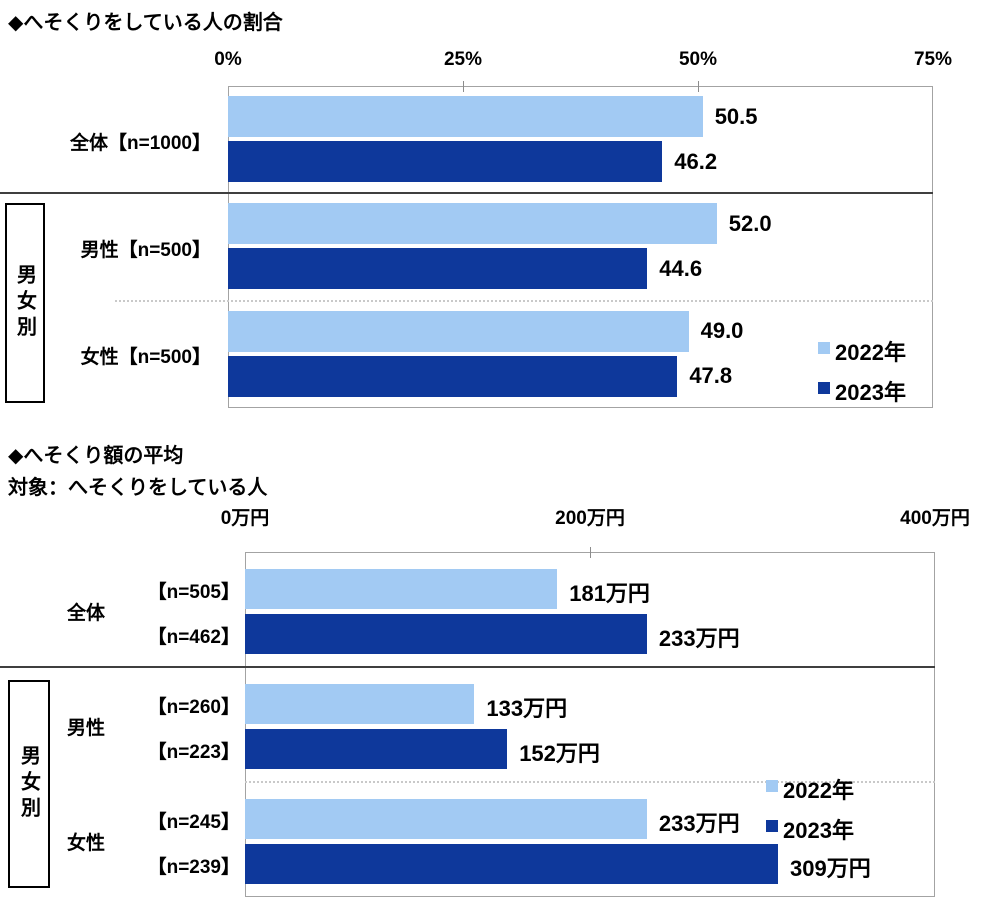 The width and height of the screenshot is (1000, 917). Describe the element at coordinates (193, 592) in the screenshot. I see `bar-n-label: 【n=505】` at that location.